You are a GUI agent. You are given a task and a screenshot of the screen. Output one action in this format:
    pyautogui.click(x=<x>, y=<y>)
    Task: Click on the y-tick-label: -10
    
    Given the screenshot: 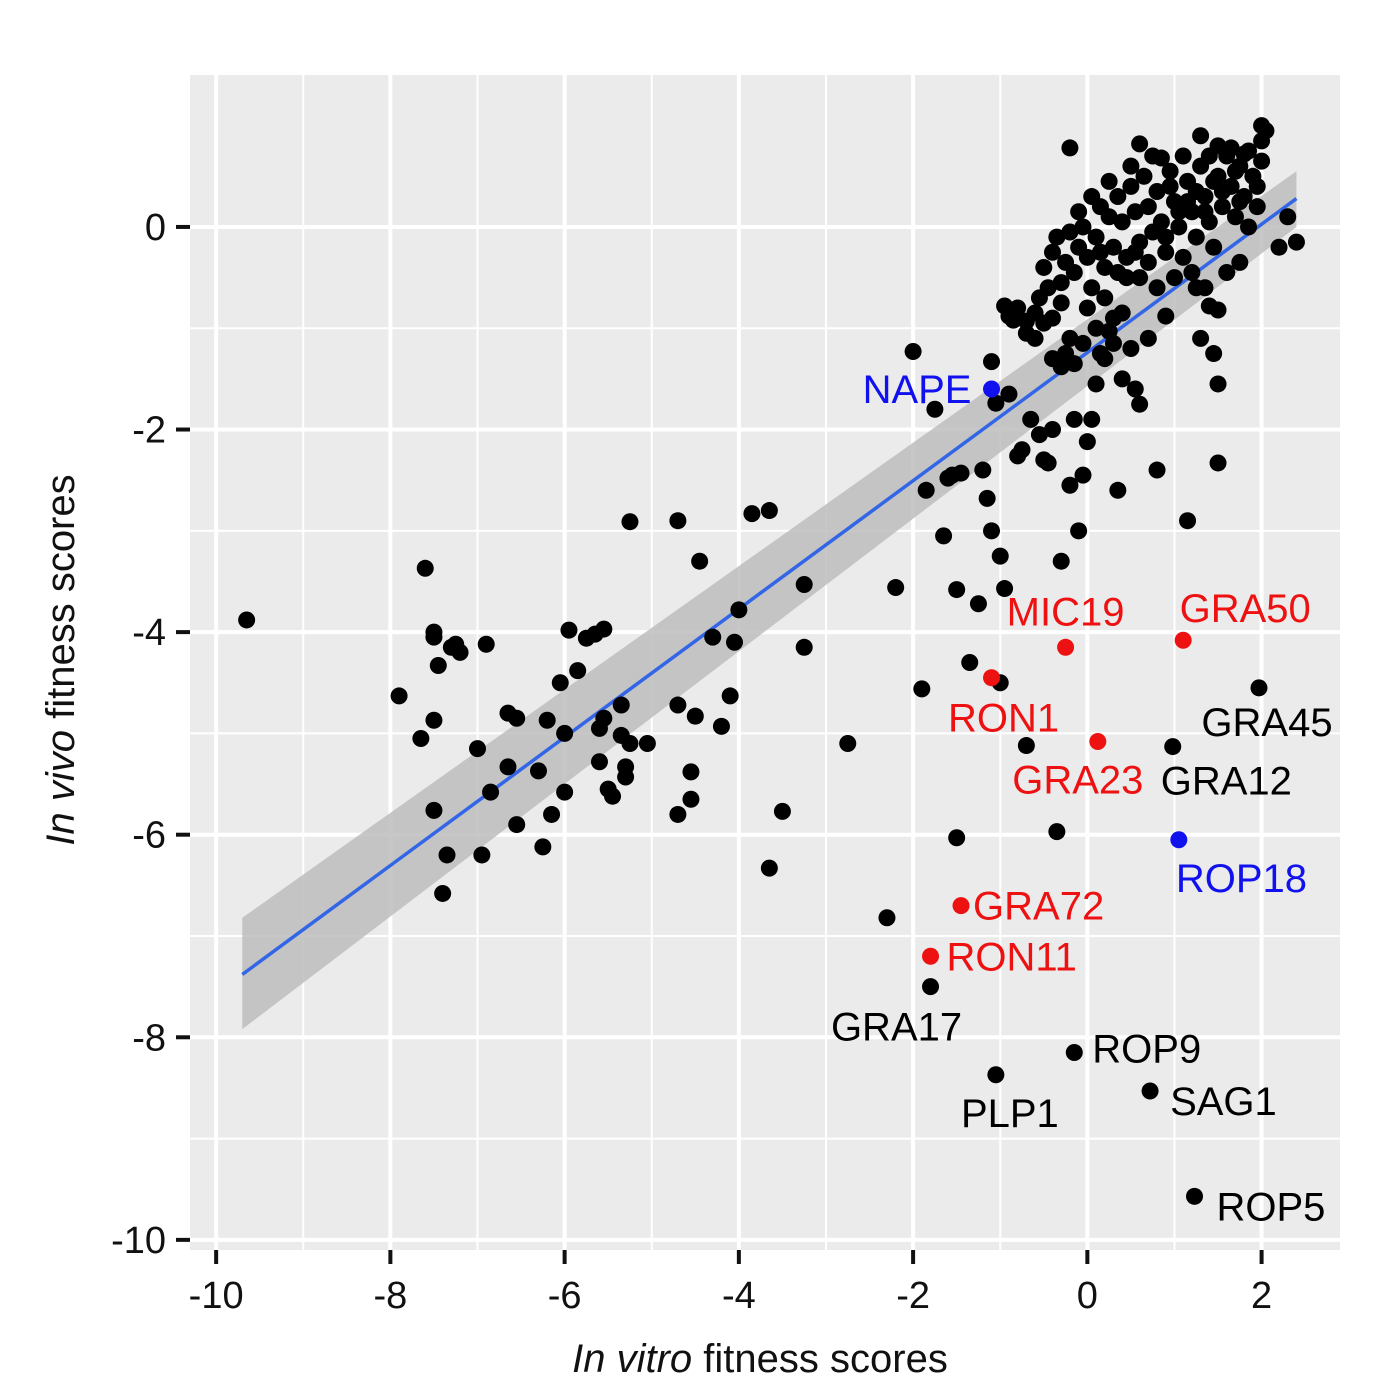 What is the action you would take?
    pyautogui.click(x=138, y=1241)
    